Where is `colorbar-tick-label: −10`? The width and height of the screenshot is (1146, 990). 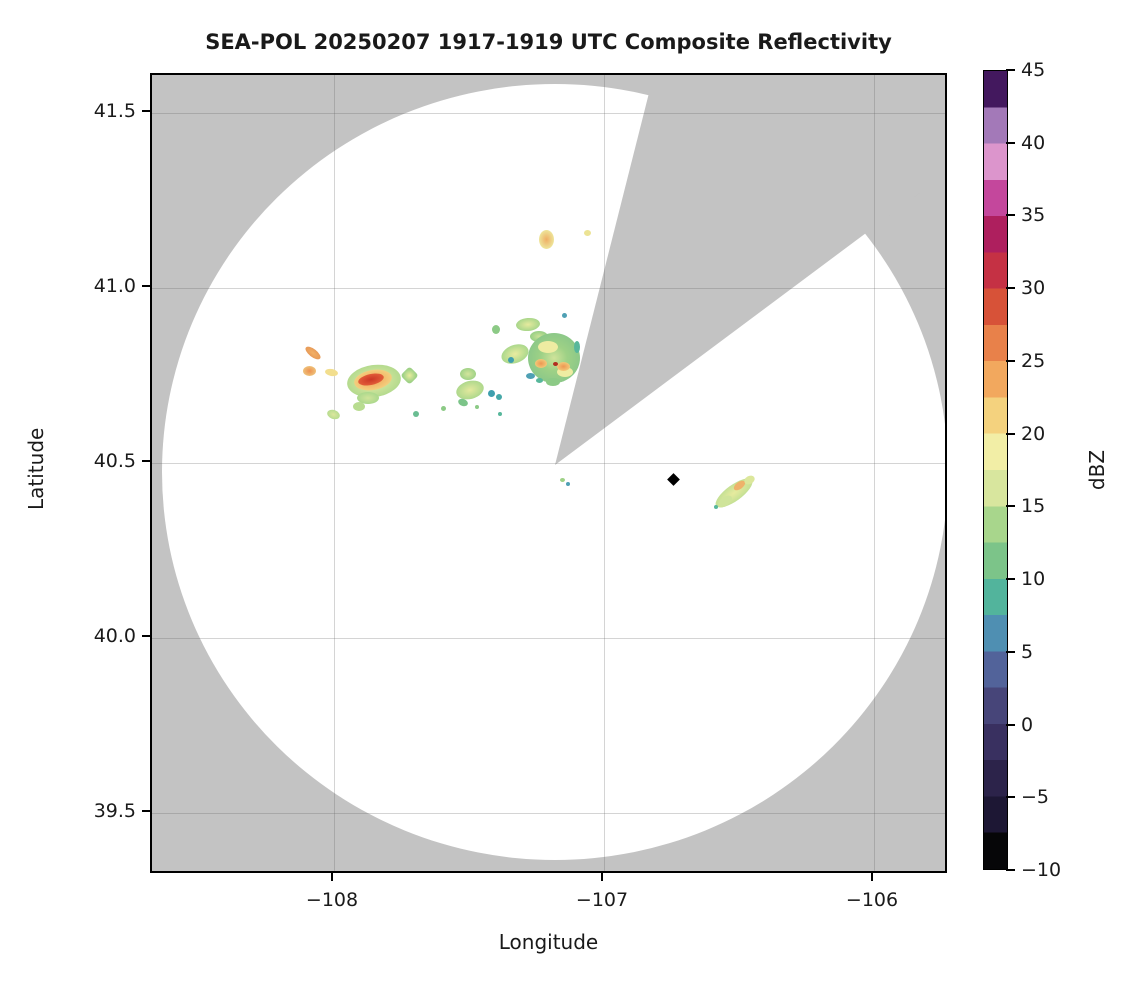
colorbar-tick-label: −10 is located at coordinates (1041, 870).